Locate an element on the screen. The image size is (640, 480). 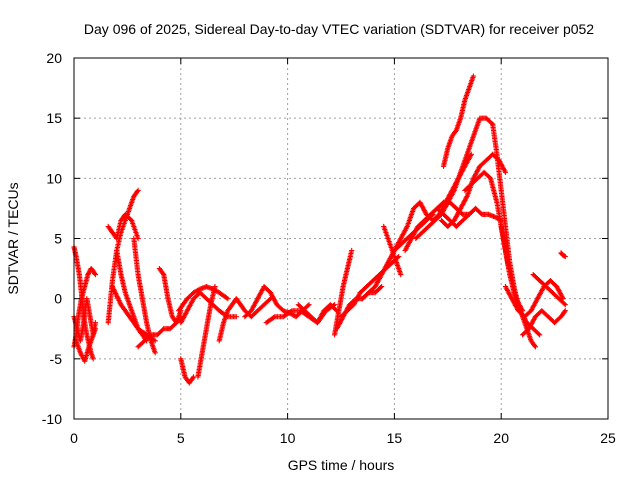
y-tick-label: 10 is located at coordinates (54, 178).